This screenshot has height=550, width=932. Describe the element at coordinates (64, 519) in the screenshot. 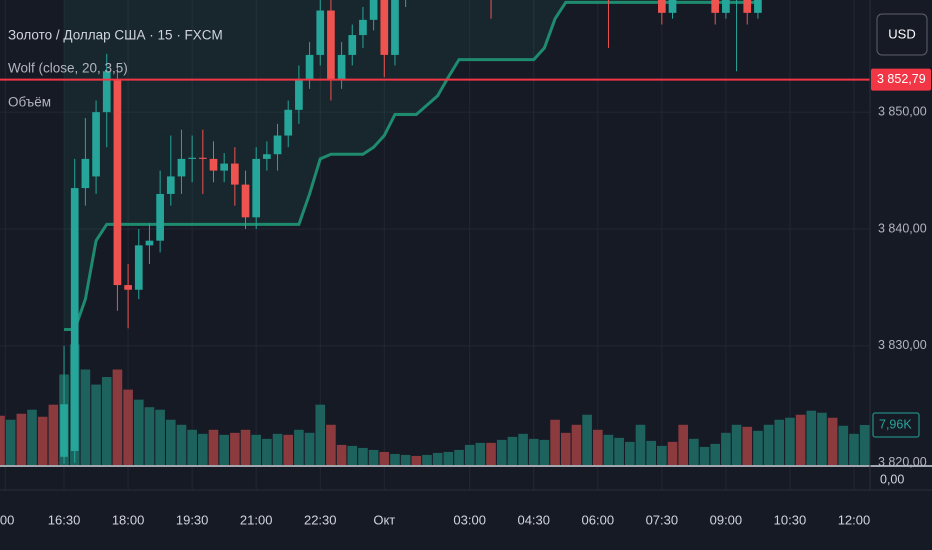

I see `x-tick-label: 16:30` at that location.